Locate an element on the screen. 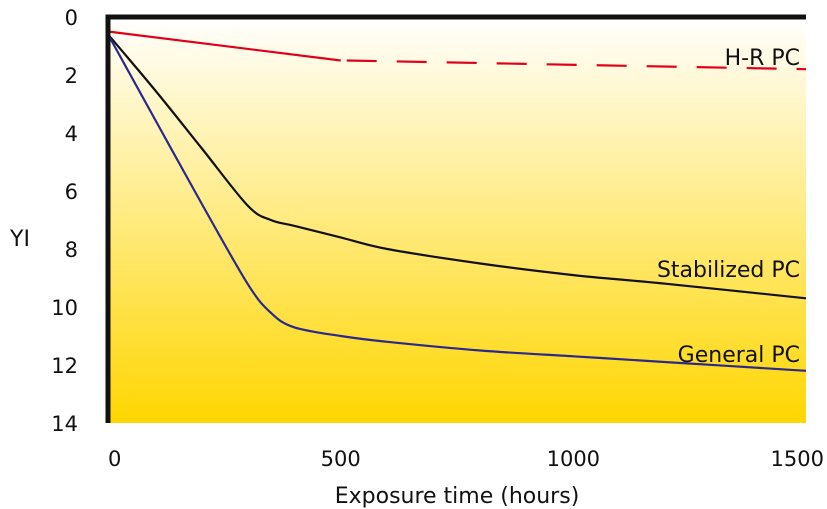  general-pc-label: General PC is located at coordinates (739, 355).